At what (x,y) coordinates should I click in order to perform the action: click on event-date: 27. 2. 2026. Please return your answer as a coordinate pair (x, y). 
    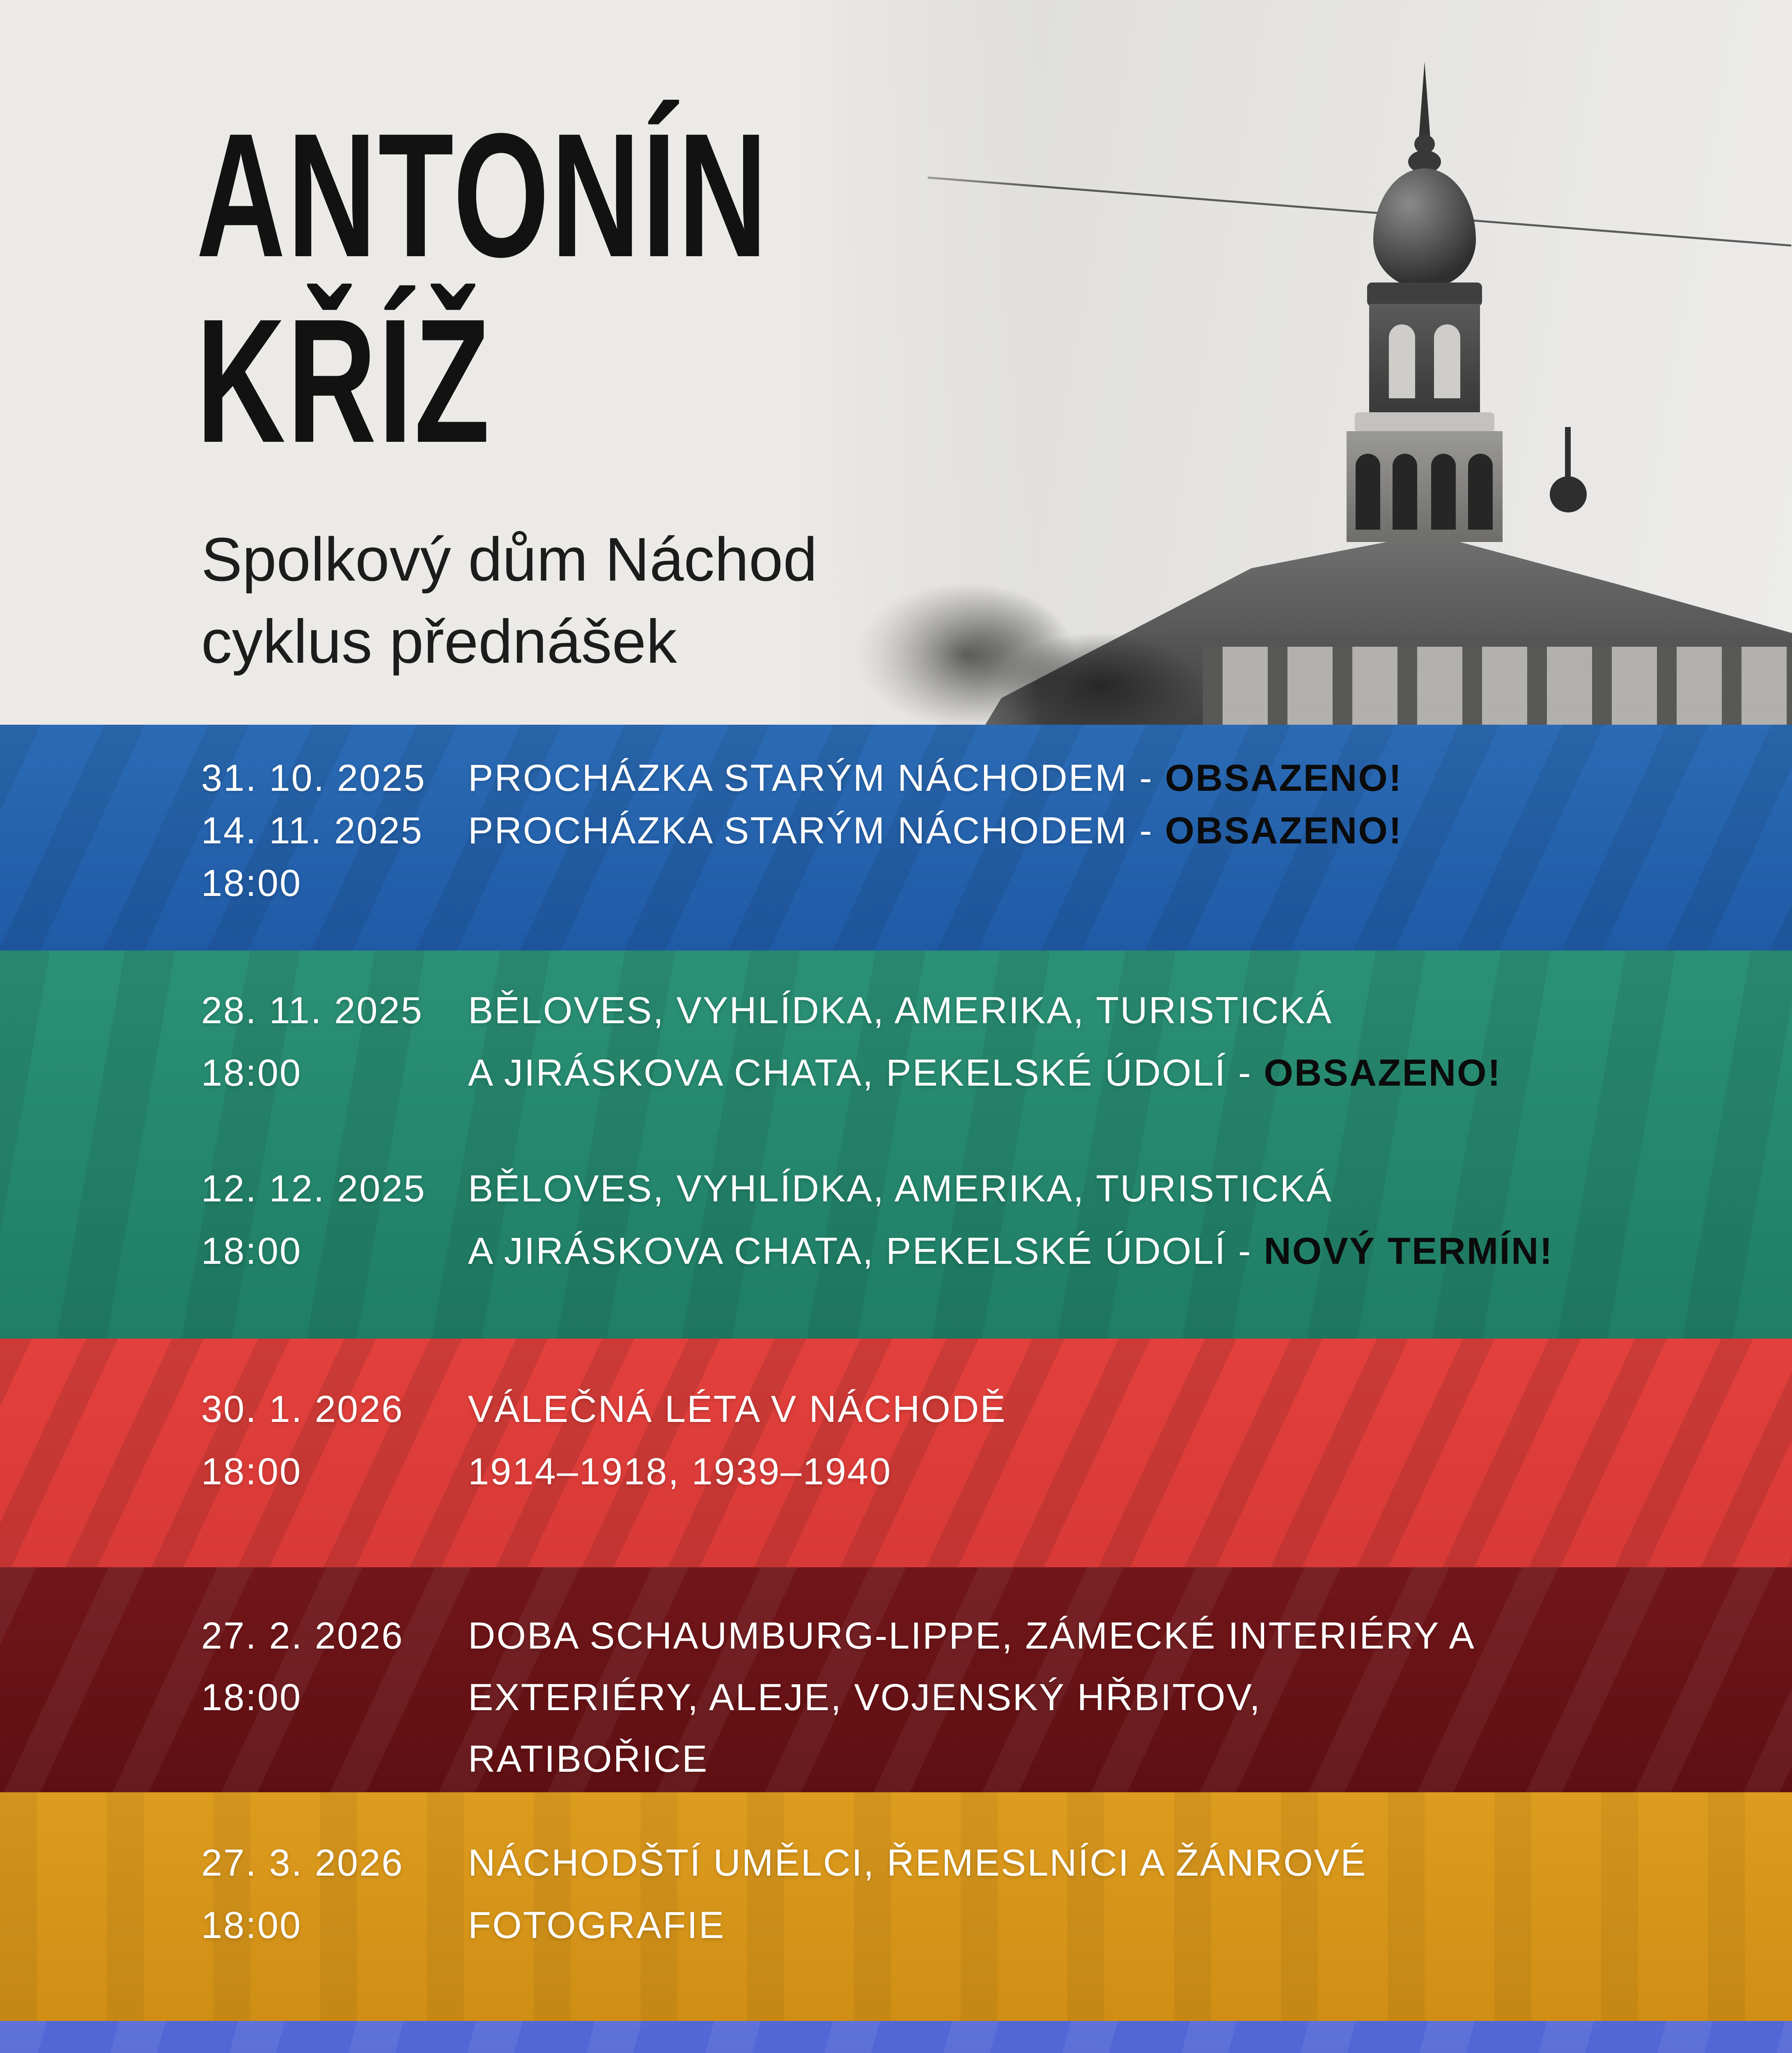
    Looking at the image, I should click on (302, 1636).